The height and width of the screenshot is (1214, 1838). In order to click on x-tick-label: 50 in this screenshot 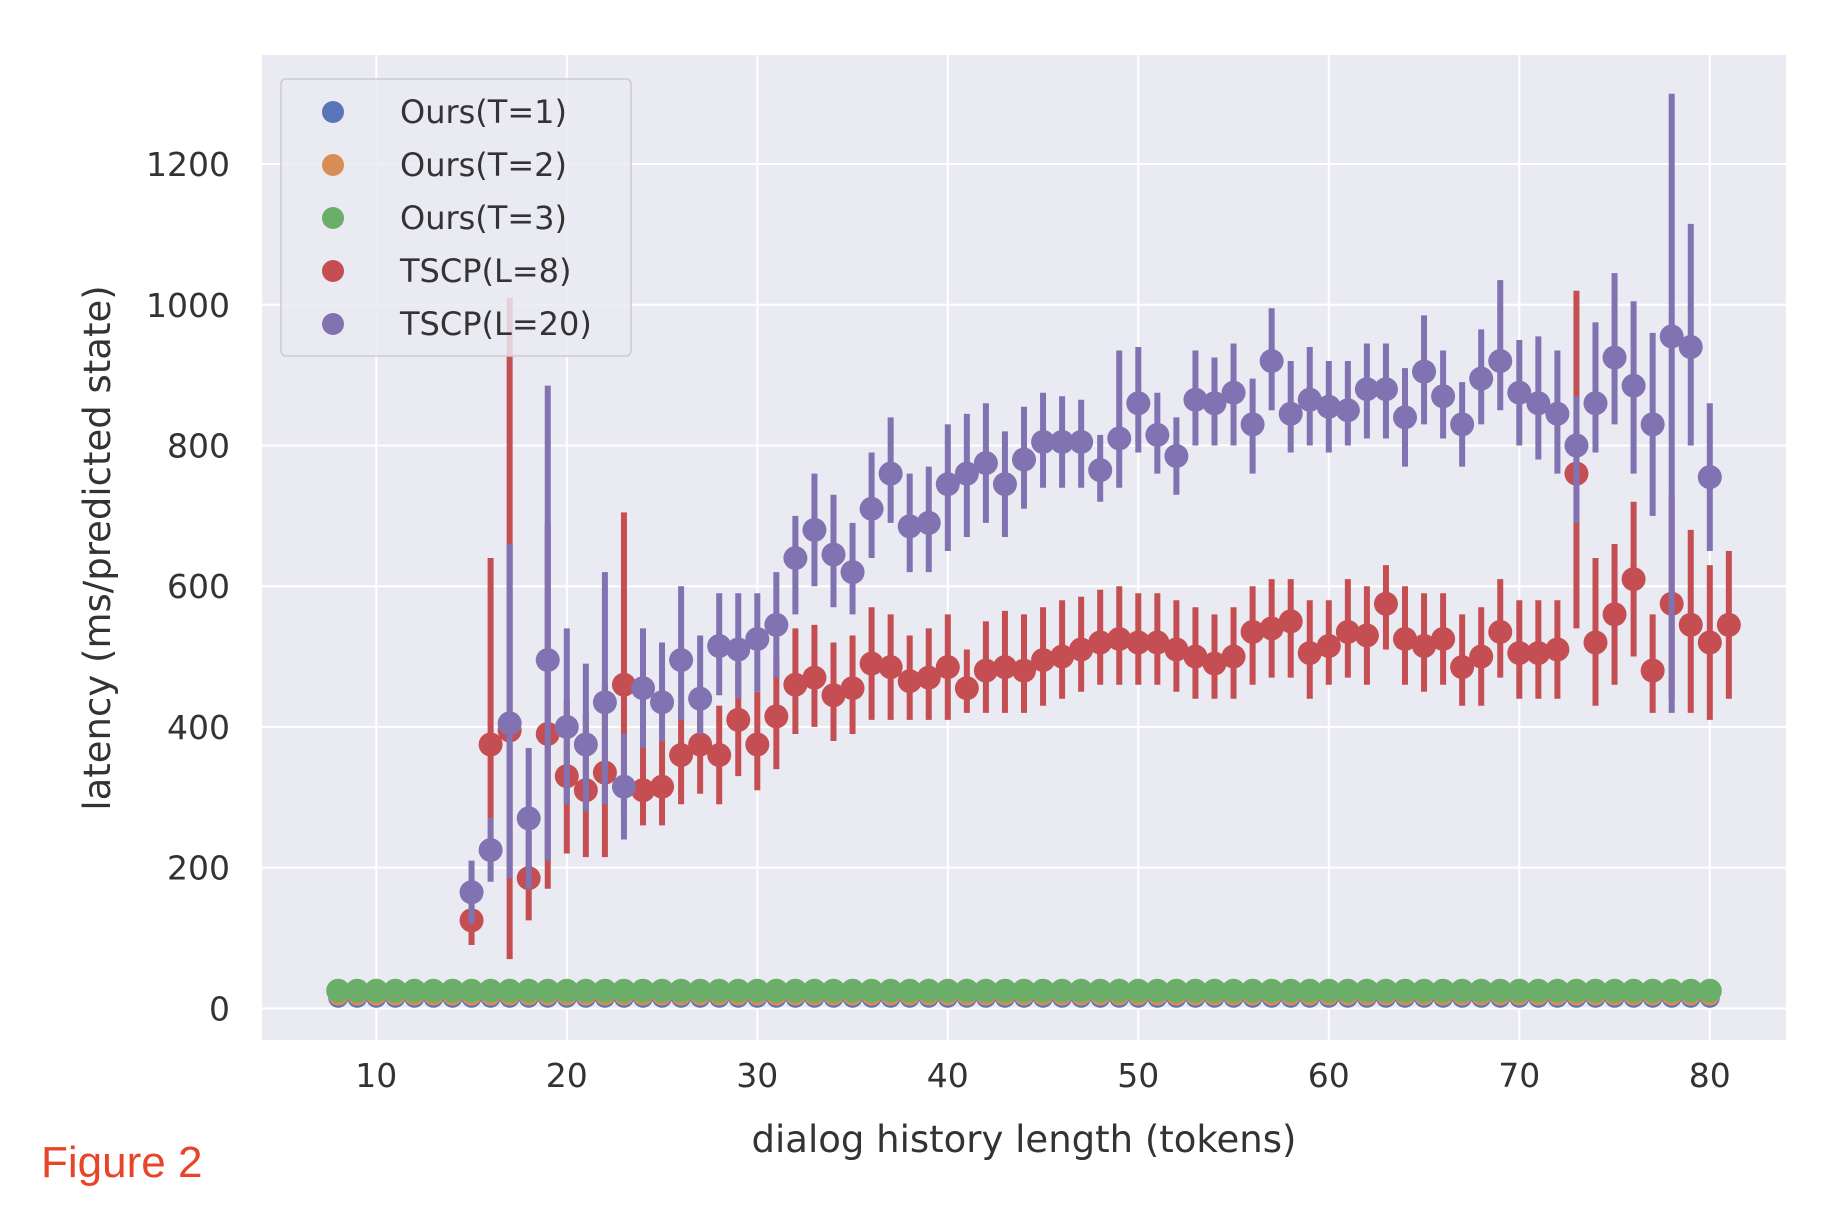, I will do `click(1138, 1075)`.